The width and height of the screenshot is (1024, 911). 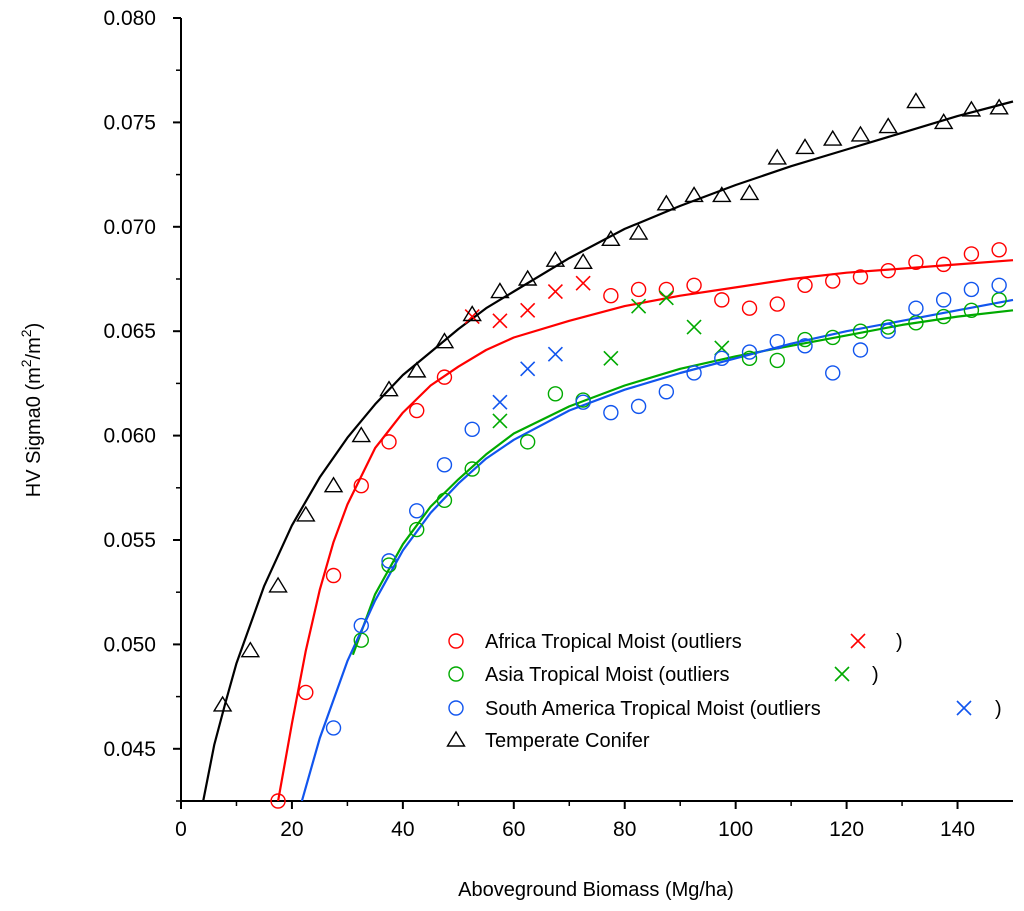 I want to click on y-tick-label: 0.070, so click(x=129, y=227).